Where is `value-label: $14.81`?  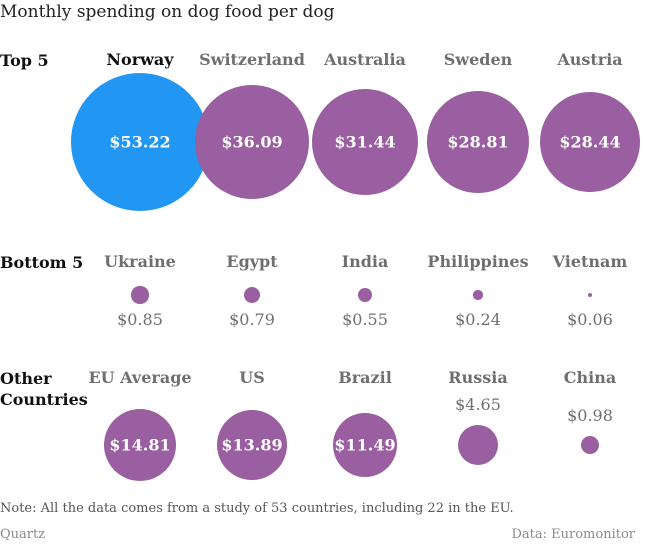
value-label: $14.81 is located at coordinates (140, 445).